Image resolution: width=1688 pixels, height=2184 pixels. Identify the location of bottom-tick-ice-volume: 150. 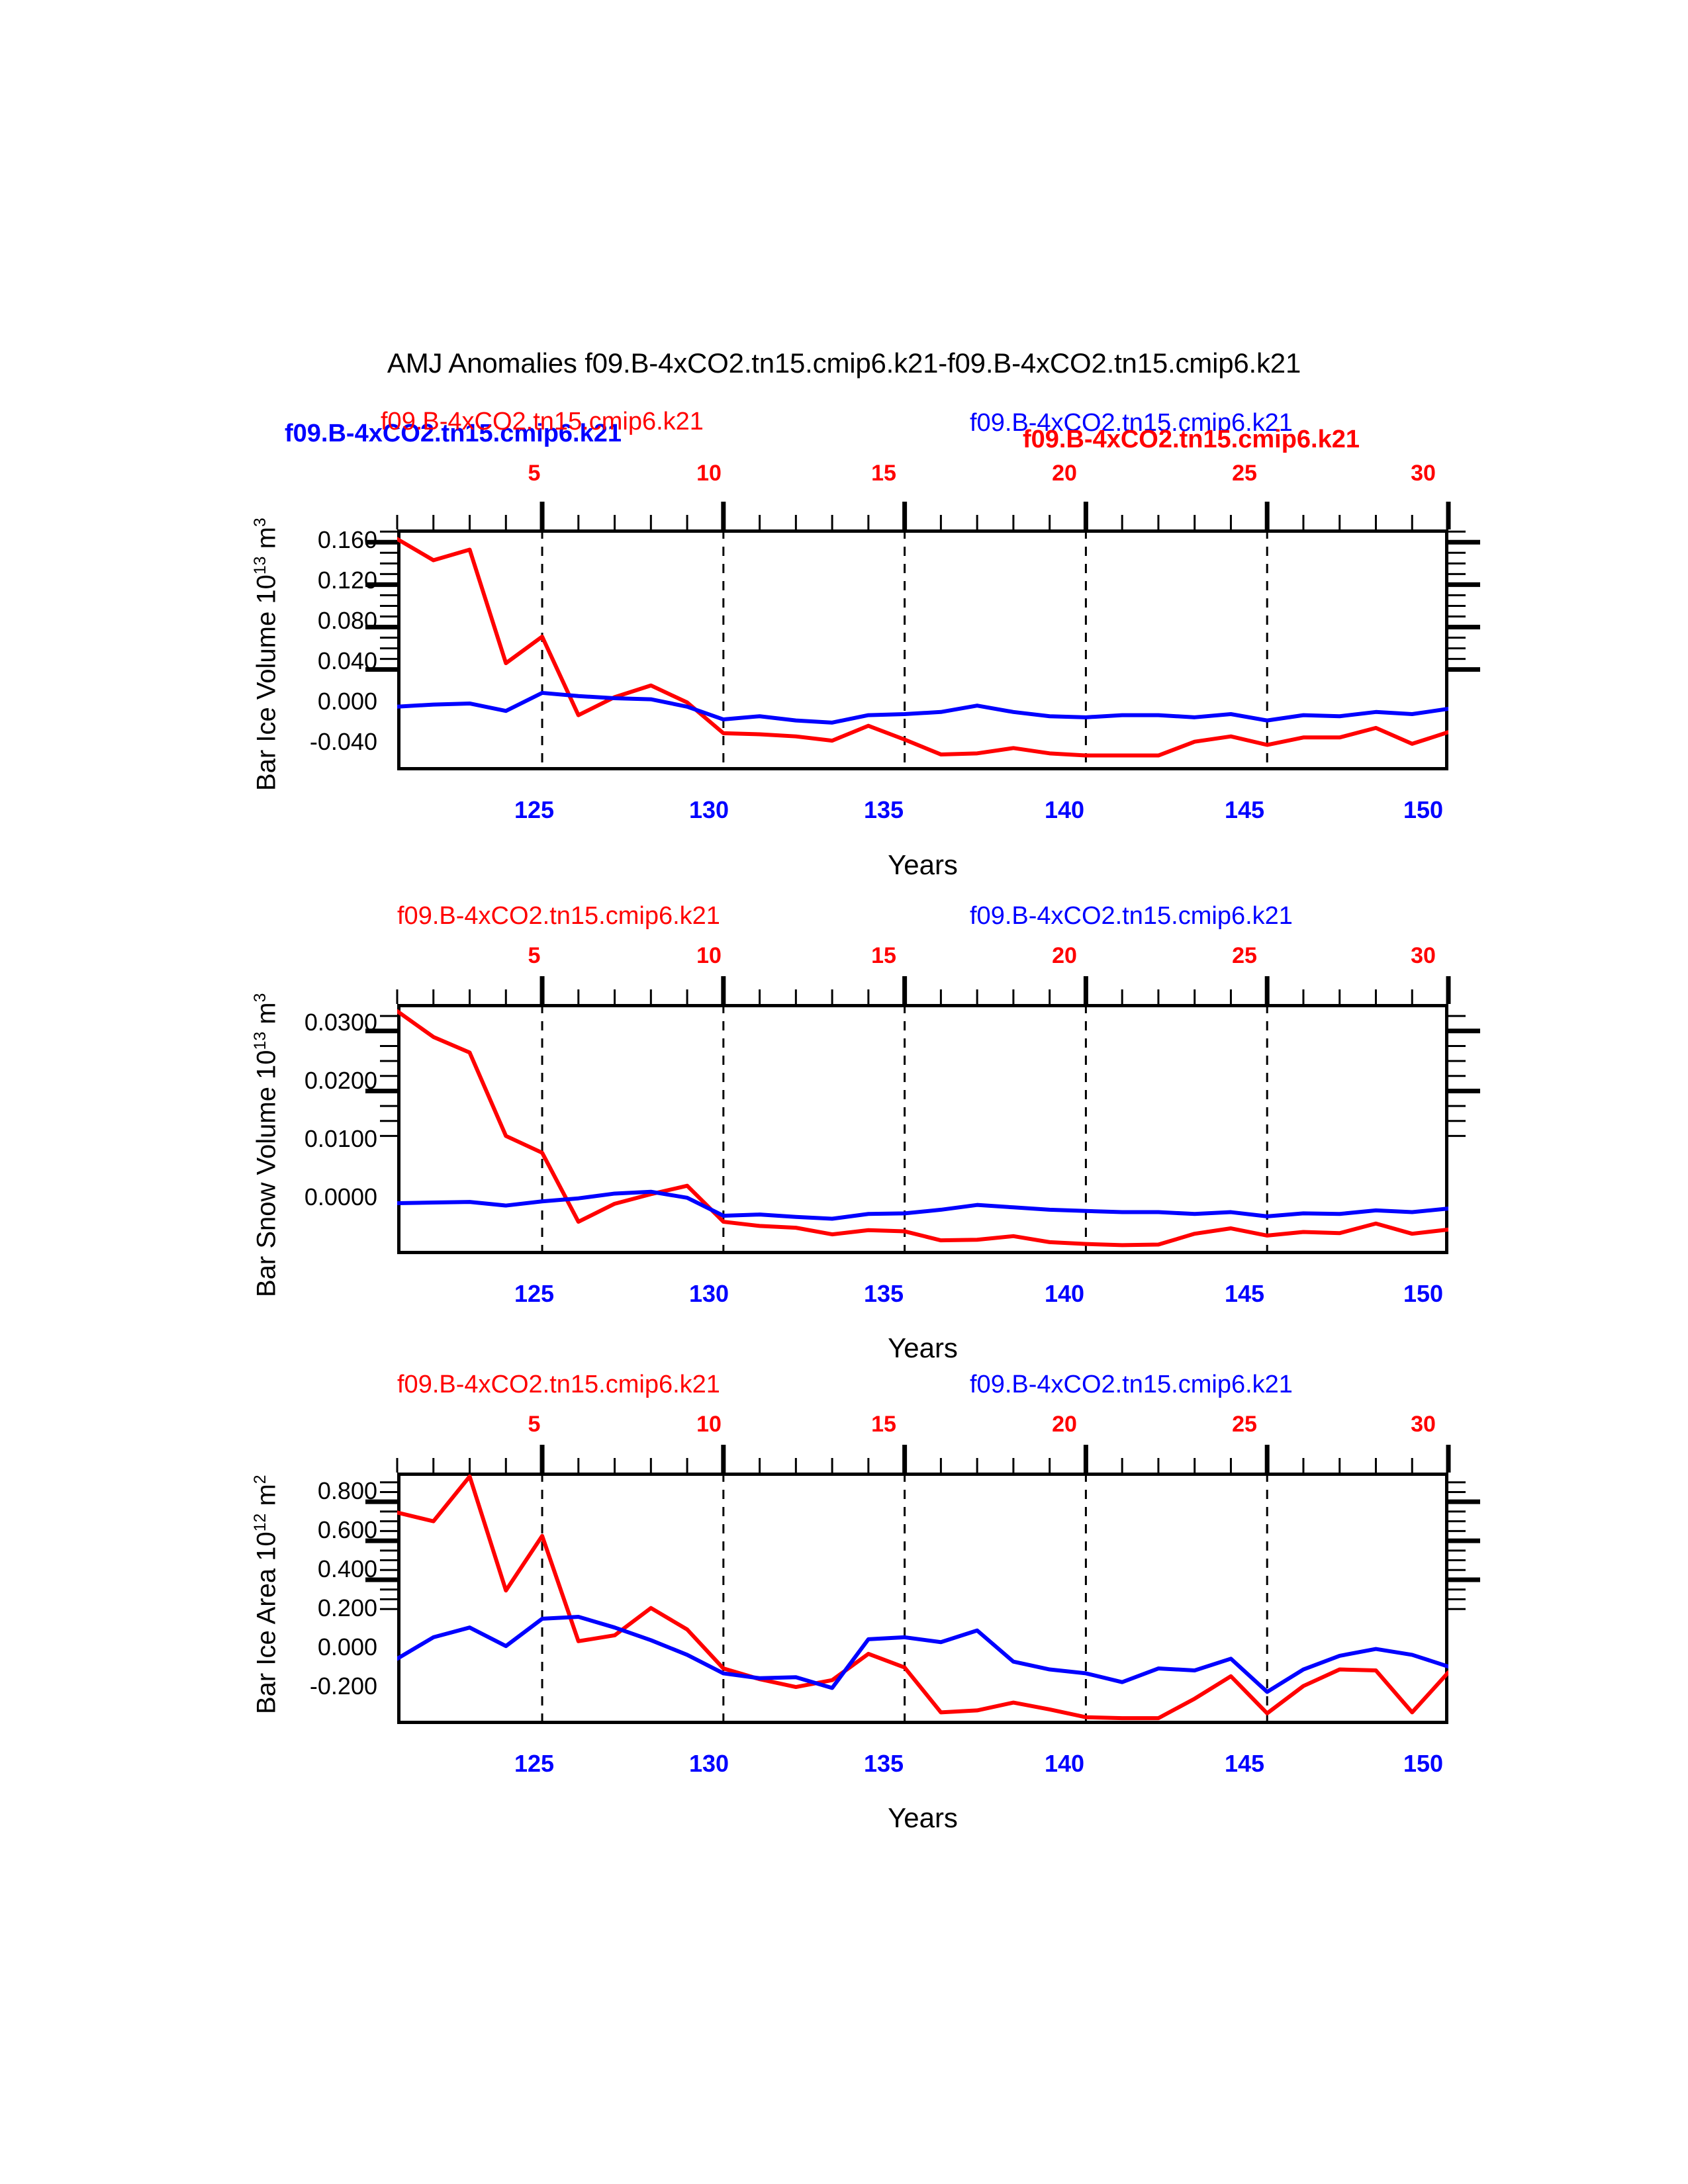
(1423, 809).